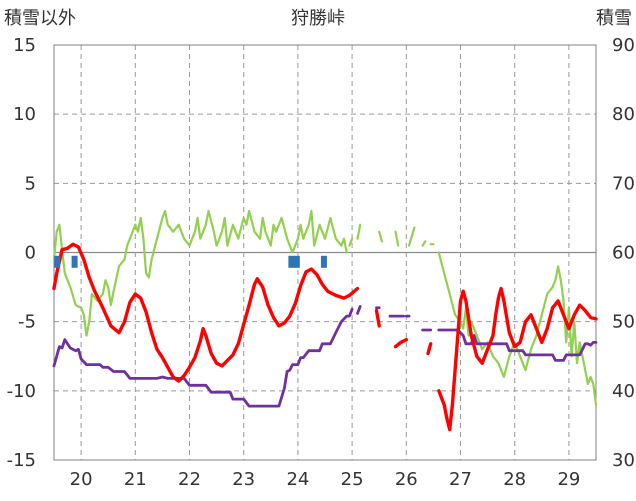 The height and width of the screenshot is (501, 636). What do you see at coordinates (623, 114) in the screenshot?
I see `y-right-tick-label: 80` at bounding box center [623, 114].